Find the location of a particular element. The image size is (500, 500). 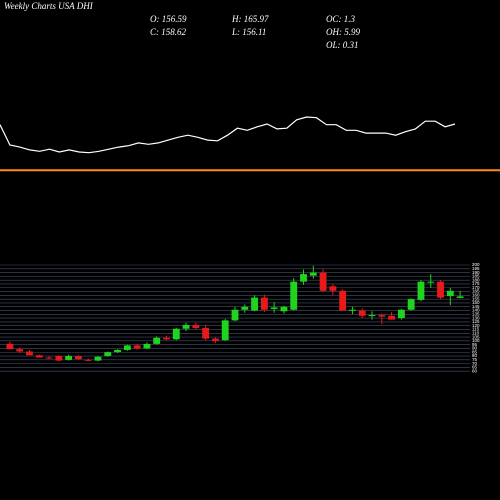

ohlc-info: C: 158.62 is located at coordinates (168, 32).